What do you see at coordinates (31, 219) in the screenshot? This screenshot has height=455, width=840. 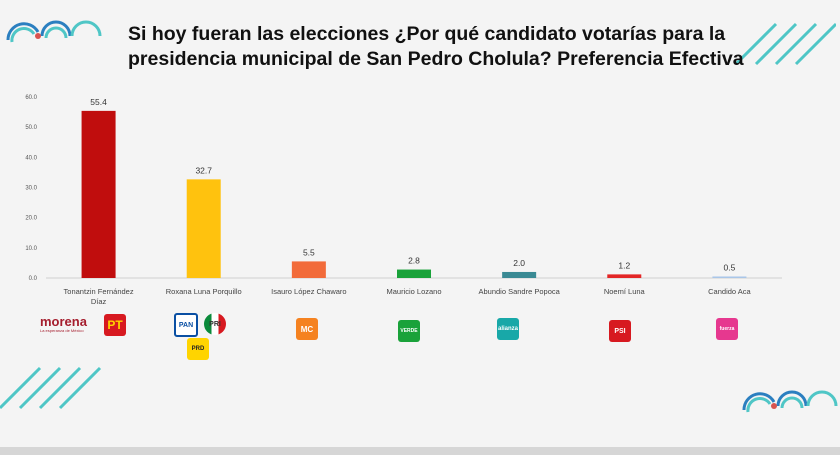 I see `y-tick-label: 20.0` at bounding box center [31, 219].